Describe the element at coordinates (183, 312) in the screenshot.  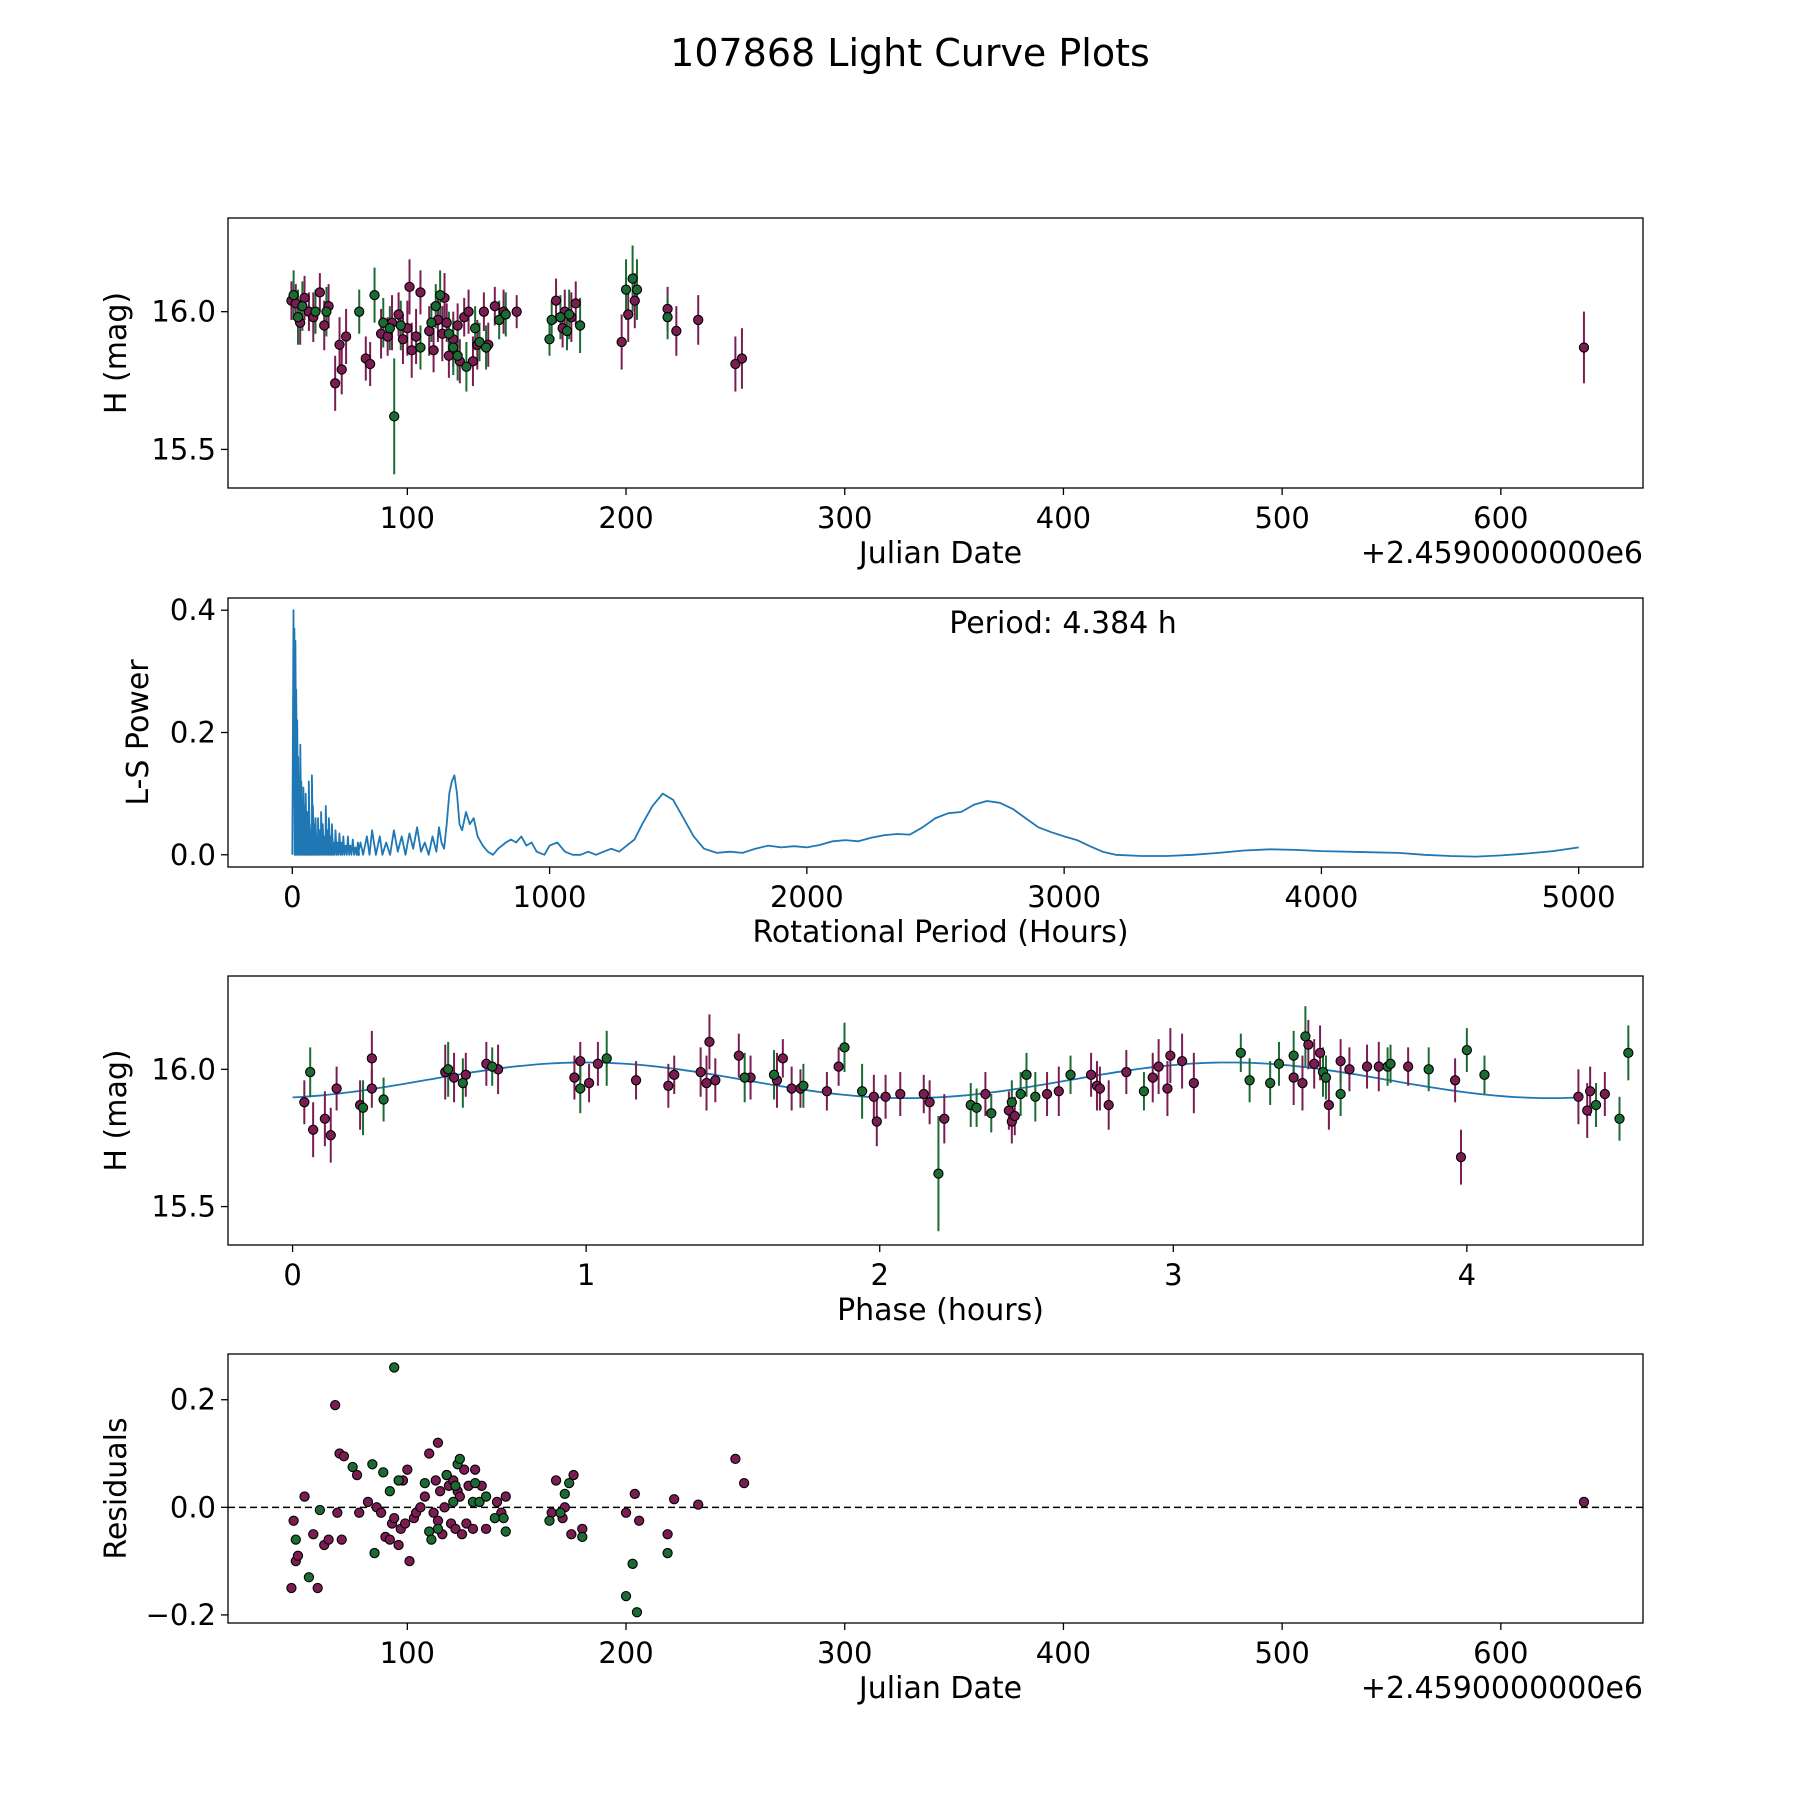
I see `lightcurve-ytick-label: 16.0` at that location.